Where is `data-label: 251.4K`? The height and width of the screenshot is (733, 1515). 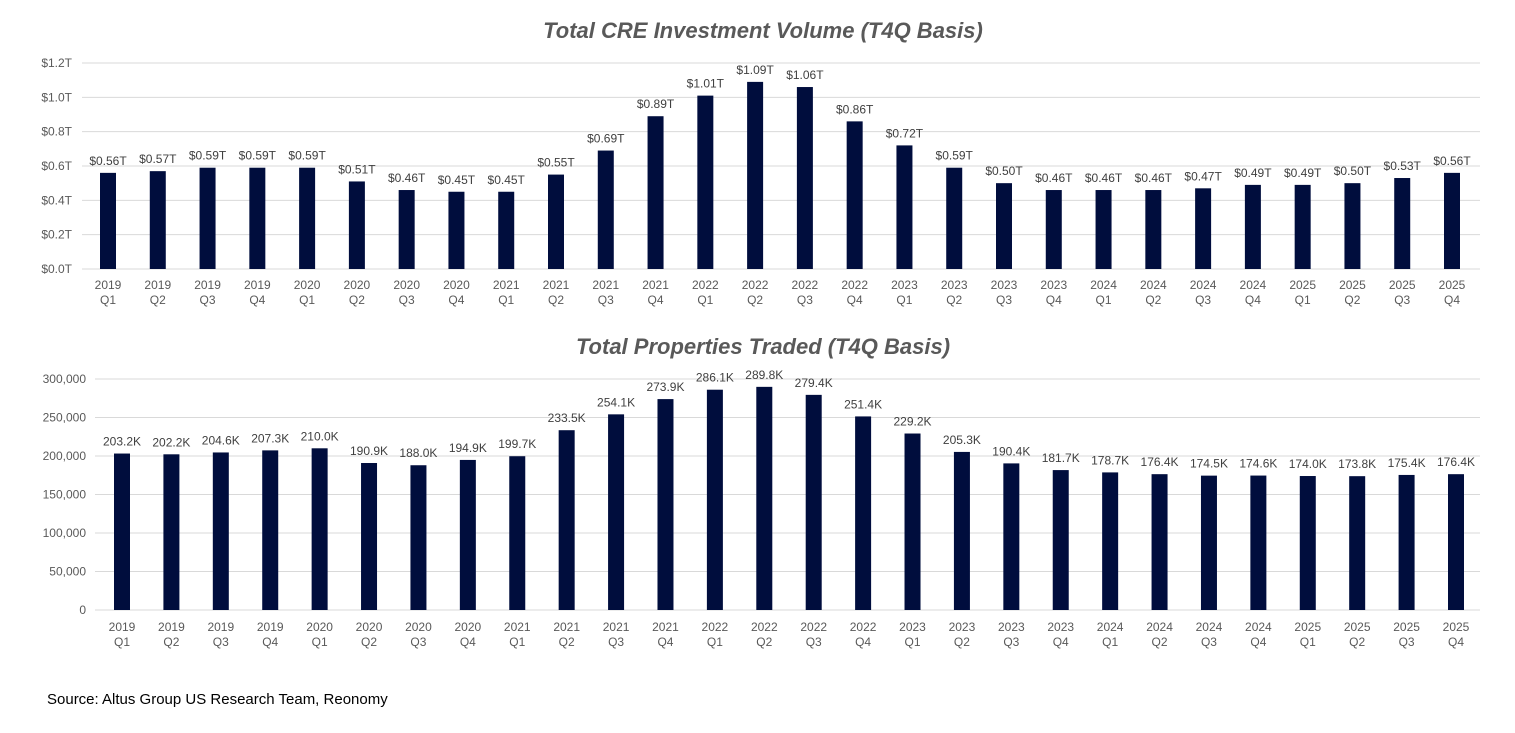
data-label: 251.4K is located at coordinates (863, 404).